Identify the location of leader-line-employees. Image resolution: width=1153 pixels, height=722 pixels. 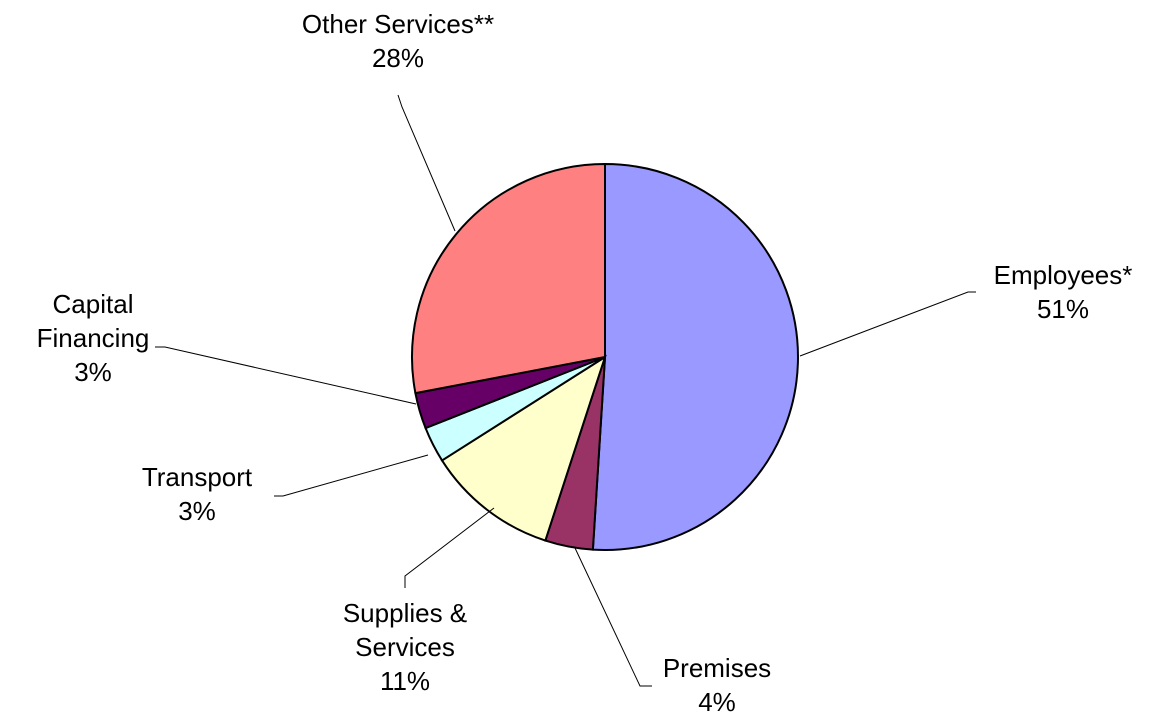
(887, 324).